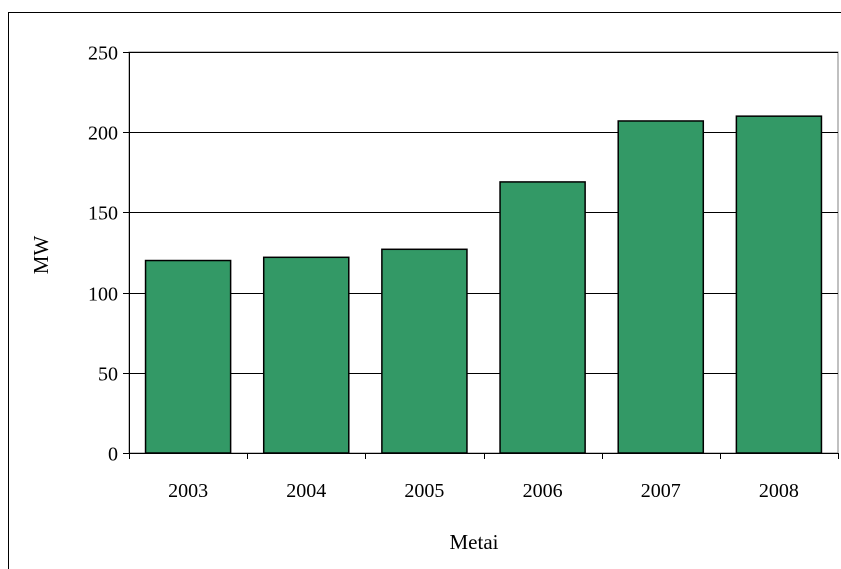 The width and height of the screenshot is (841, 569). Describe the element at coordinates (103, 134) in the screenshot. I see `y-tick-label: 200` at that location.